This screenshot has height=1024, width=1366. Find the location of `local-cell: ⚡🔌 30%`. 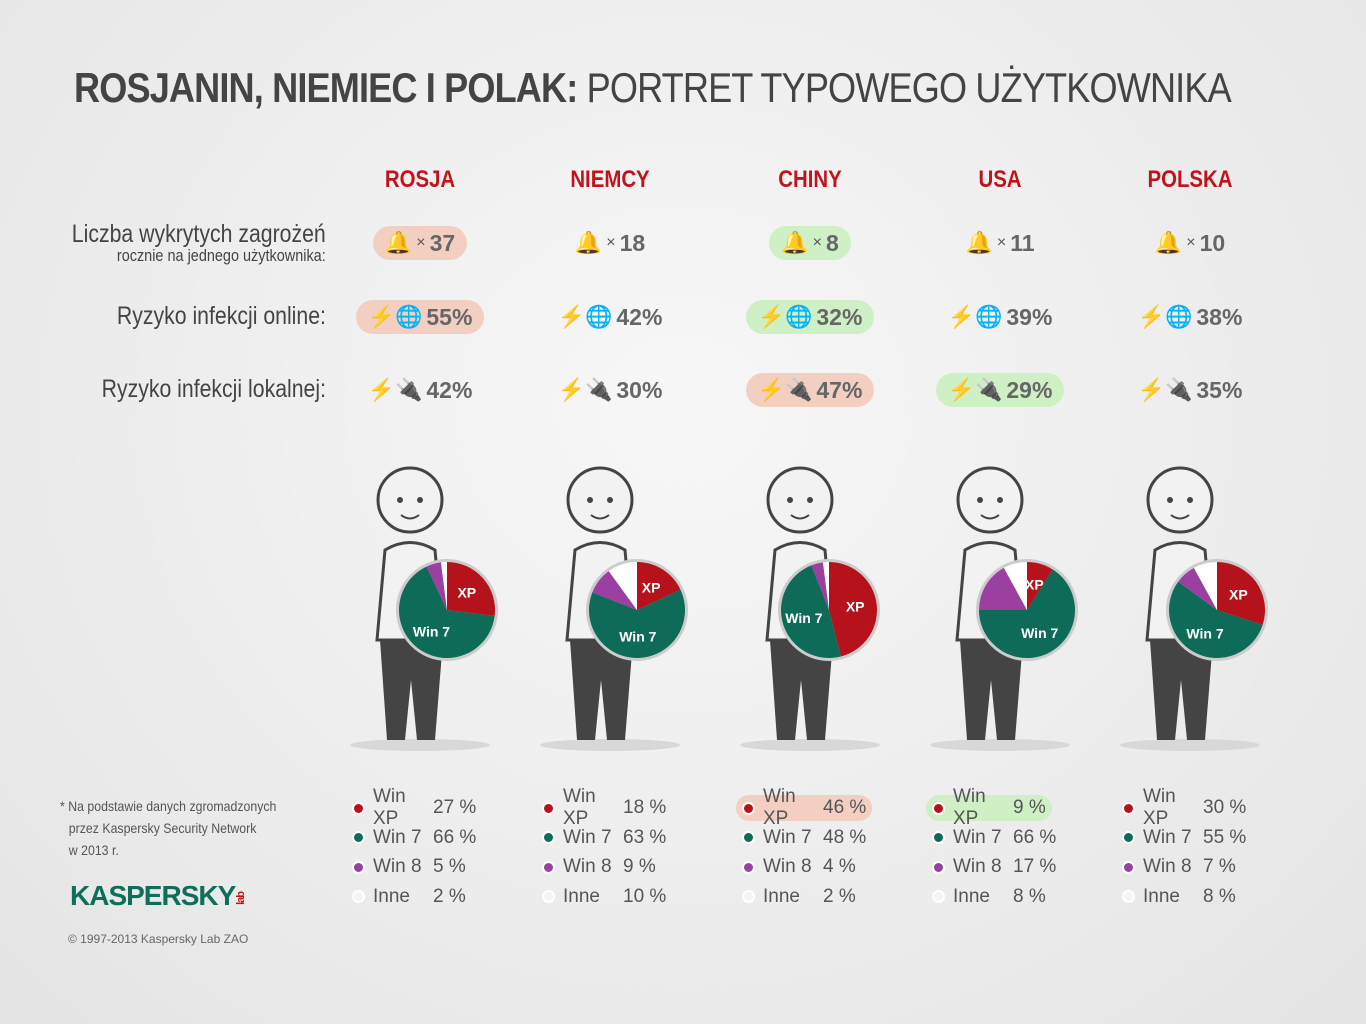

local-cell: ⚡🔌 30% is located at coordinates (610, 390).